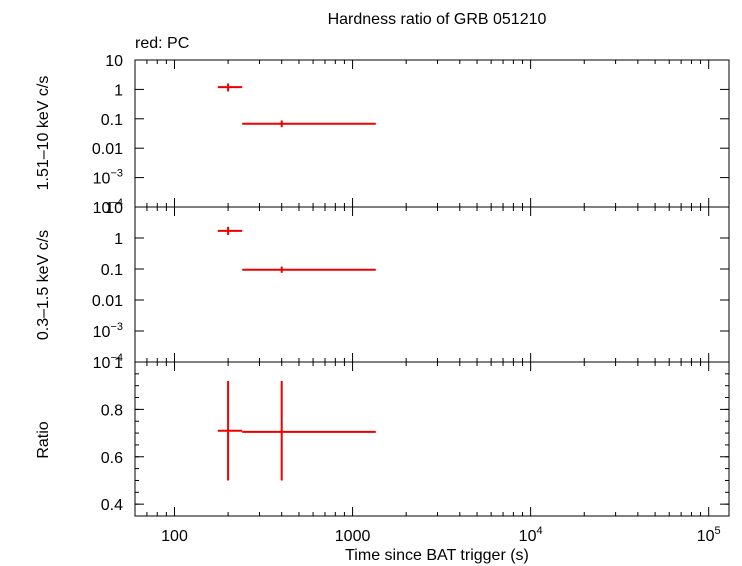  I want to click on y-tick-label-ratio: 1, so click(118, 363).